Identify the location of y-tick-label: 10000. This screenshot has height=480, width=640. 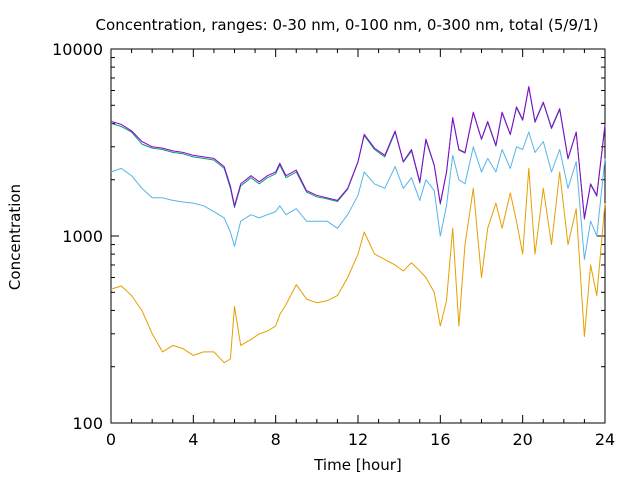
(77, 49).